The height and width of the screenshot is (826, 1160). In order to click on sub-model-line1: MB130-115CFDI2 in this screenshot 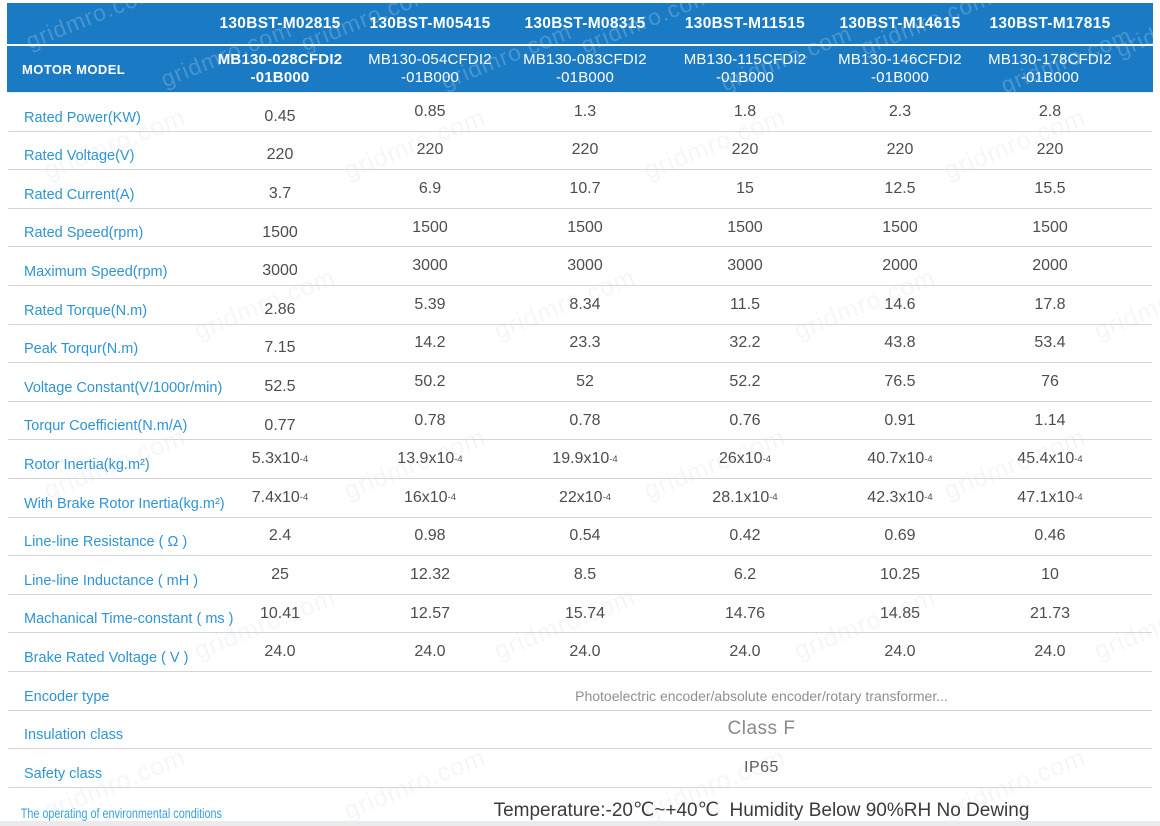, I will do `click(745, 59)`.